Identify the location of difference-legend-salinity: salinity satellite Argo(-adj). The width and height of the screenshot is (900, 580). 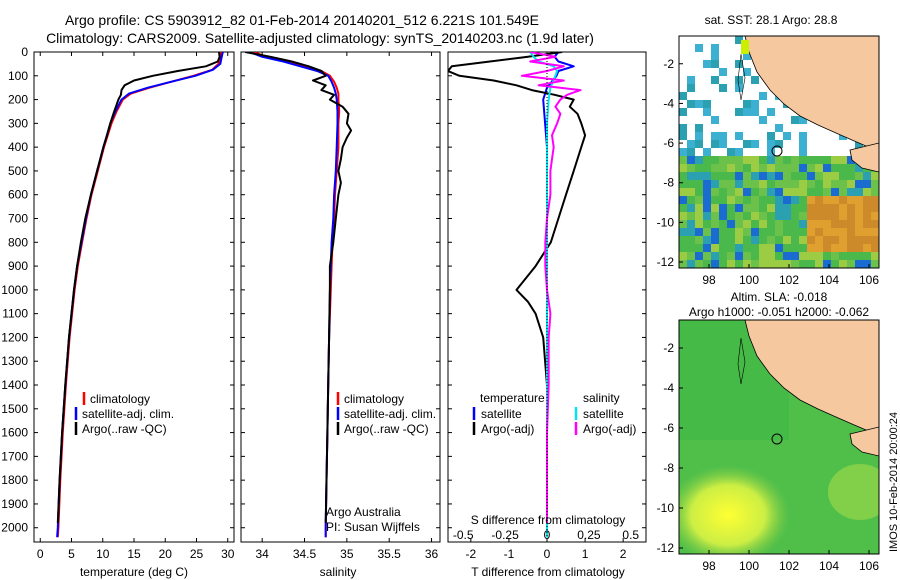
(605, 413).